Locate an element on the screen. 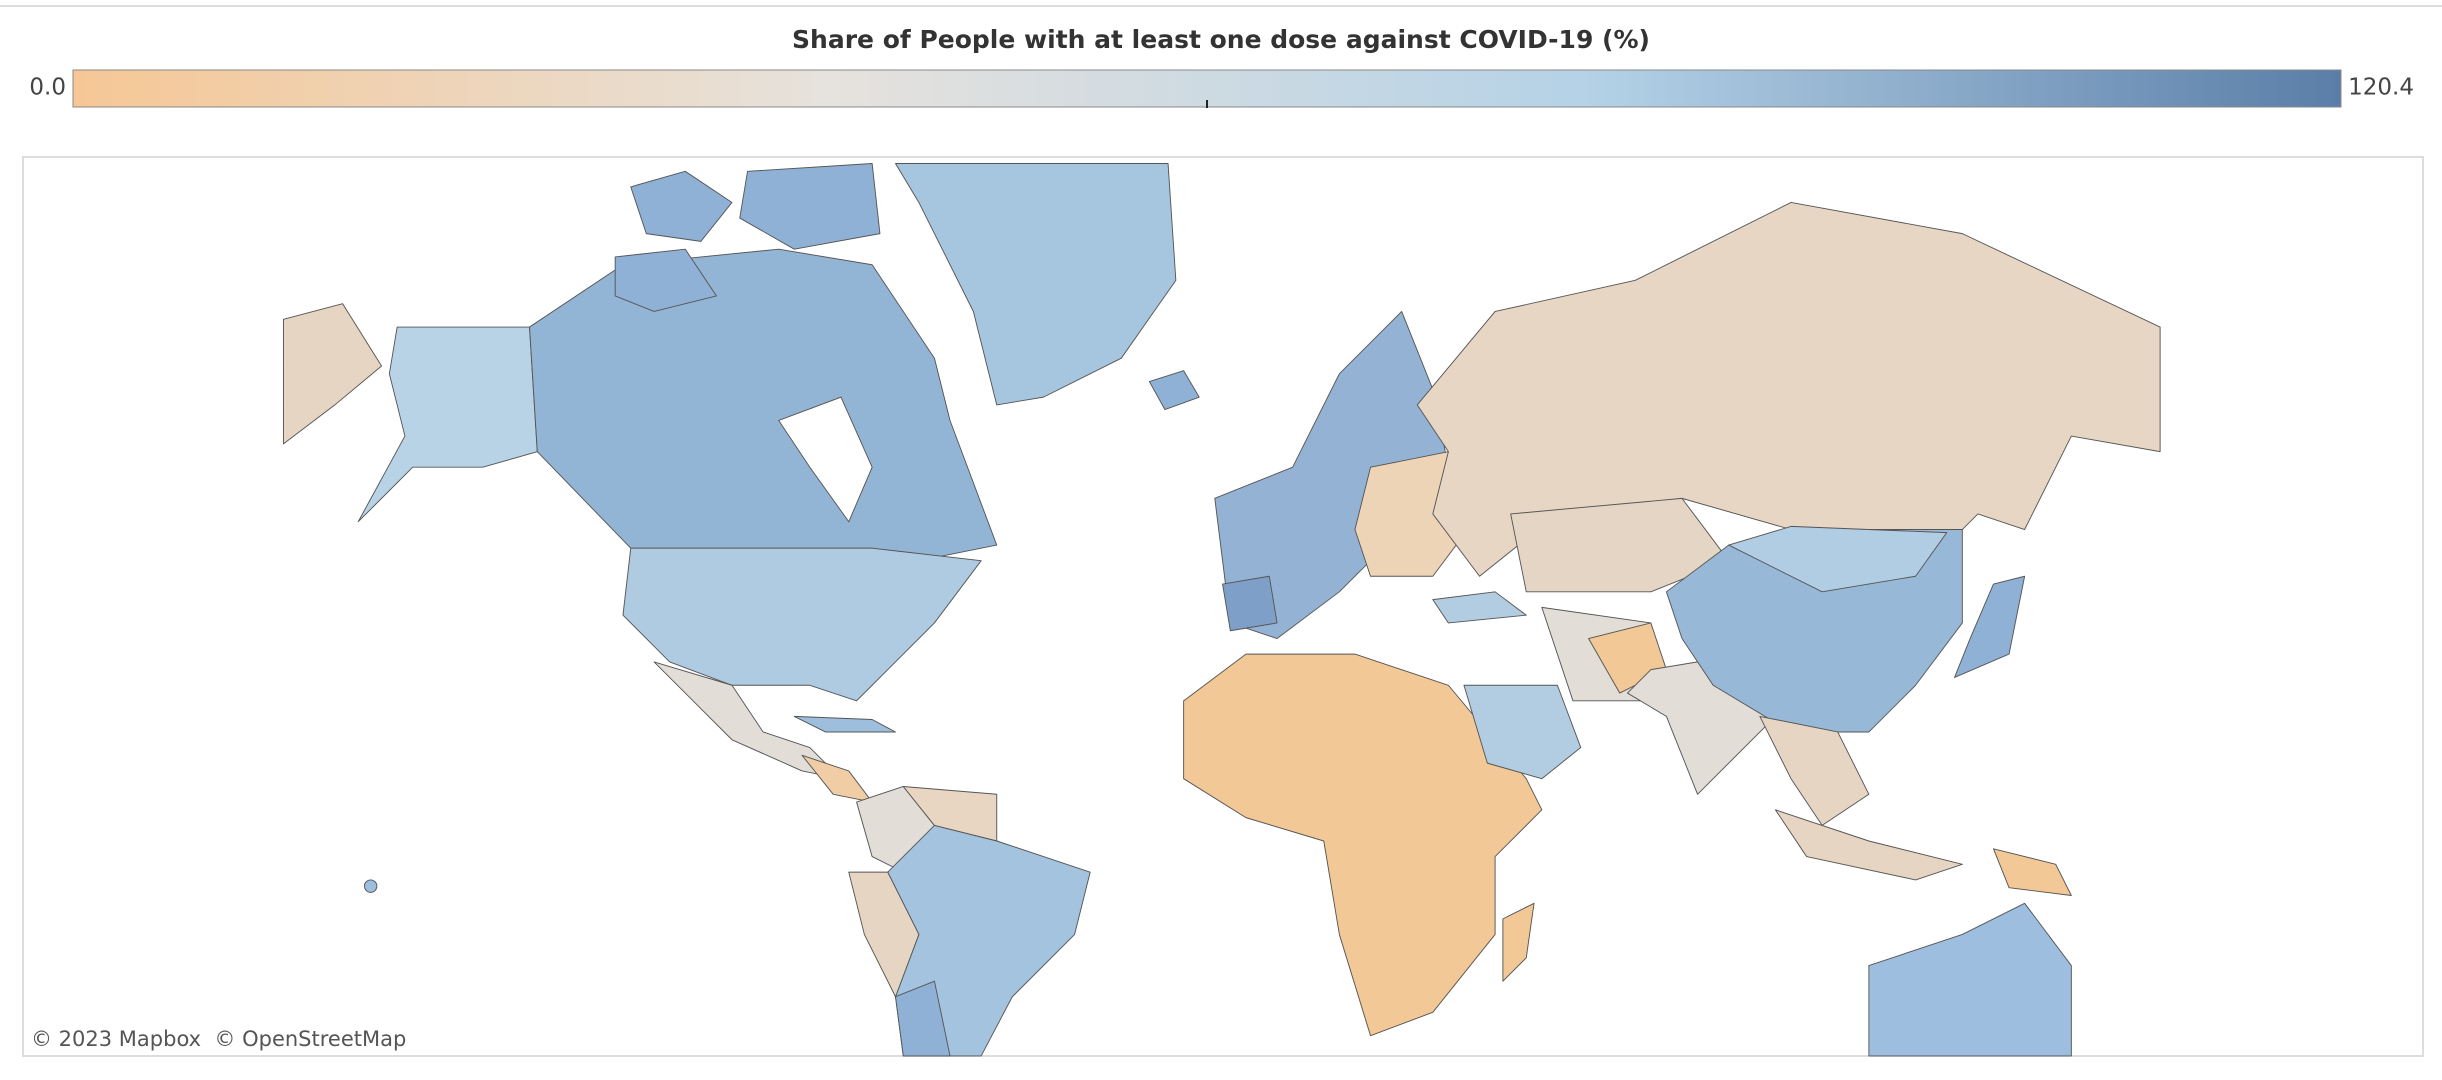 This screenshot has height=1080, width=2442. island is located at coordinates (370, 886).